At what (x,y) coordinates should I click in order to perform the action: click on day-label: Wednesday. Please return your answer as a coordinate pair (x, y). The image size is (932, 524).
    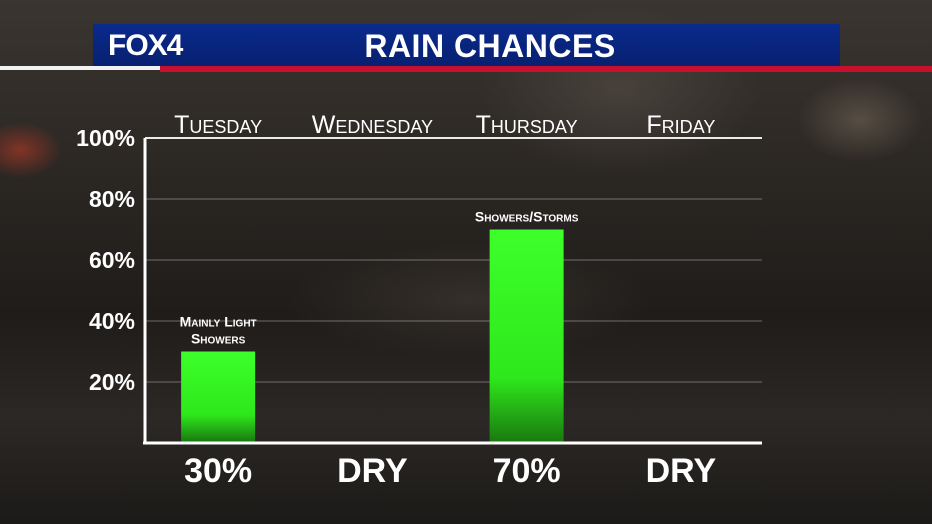
    Looking at the image, I should click on (372, 125).